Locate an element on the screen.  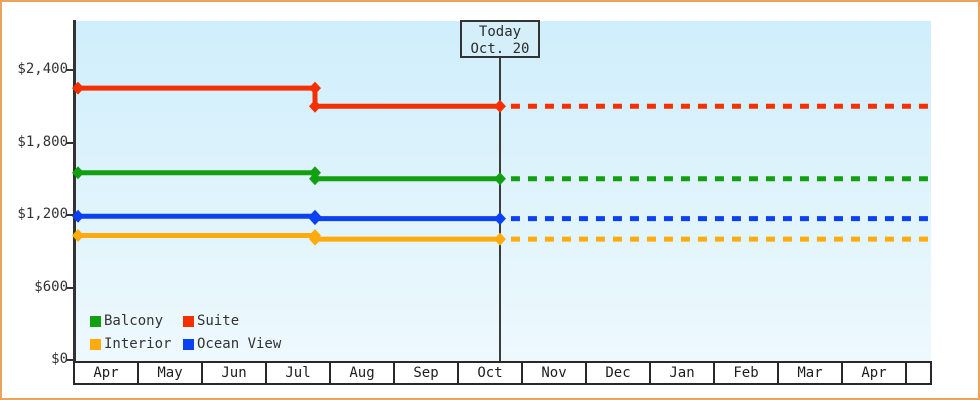
month-cell-jul: Jul is located at coordinates (299, 373).